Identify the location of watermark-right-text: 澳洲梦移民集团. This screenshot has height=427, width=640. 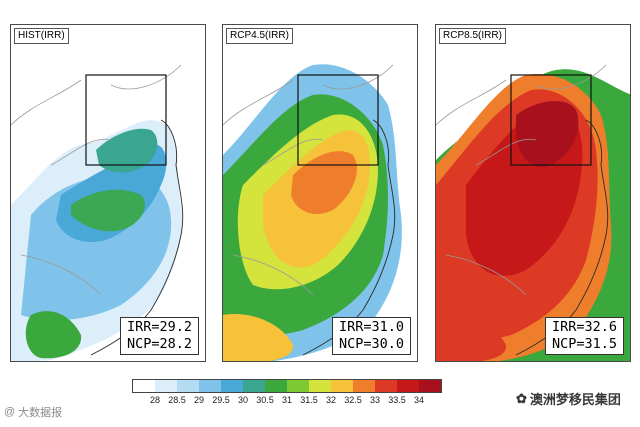
(575, 399).